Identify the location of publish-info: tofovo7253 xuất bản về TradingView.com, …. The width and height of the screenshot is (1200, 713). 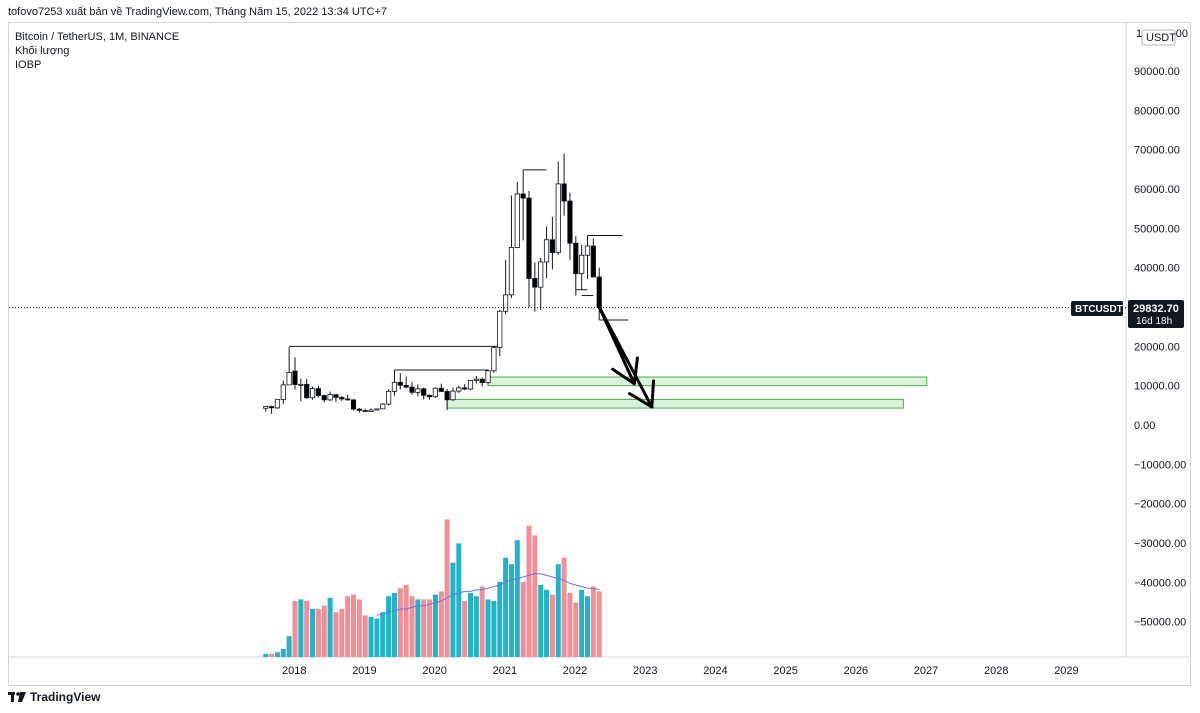
(198, 12).